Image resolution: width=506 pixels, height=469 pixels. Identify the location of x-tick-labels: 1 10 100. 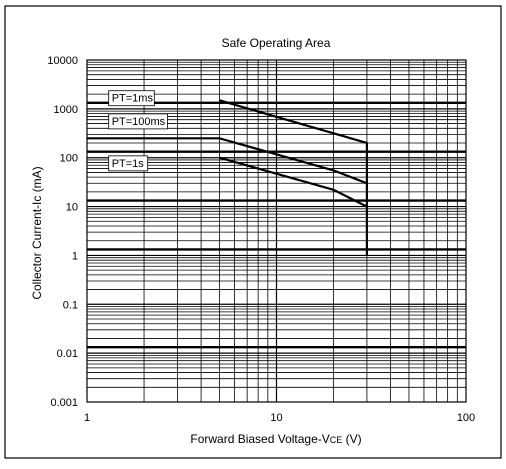
(279, 418).